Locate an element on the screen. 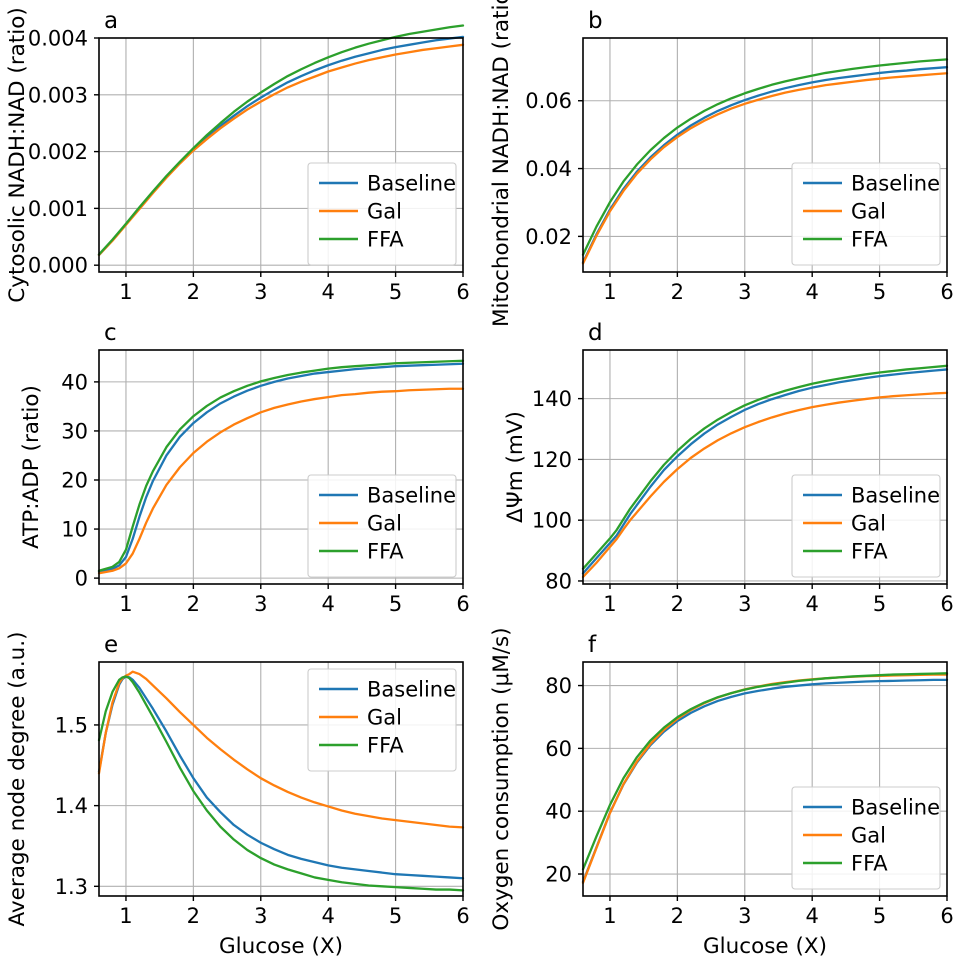 The height and width of the screenshot is (956, 978). y-tick-label: 0.000 is located at coordinates (58, 266).